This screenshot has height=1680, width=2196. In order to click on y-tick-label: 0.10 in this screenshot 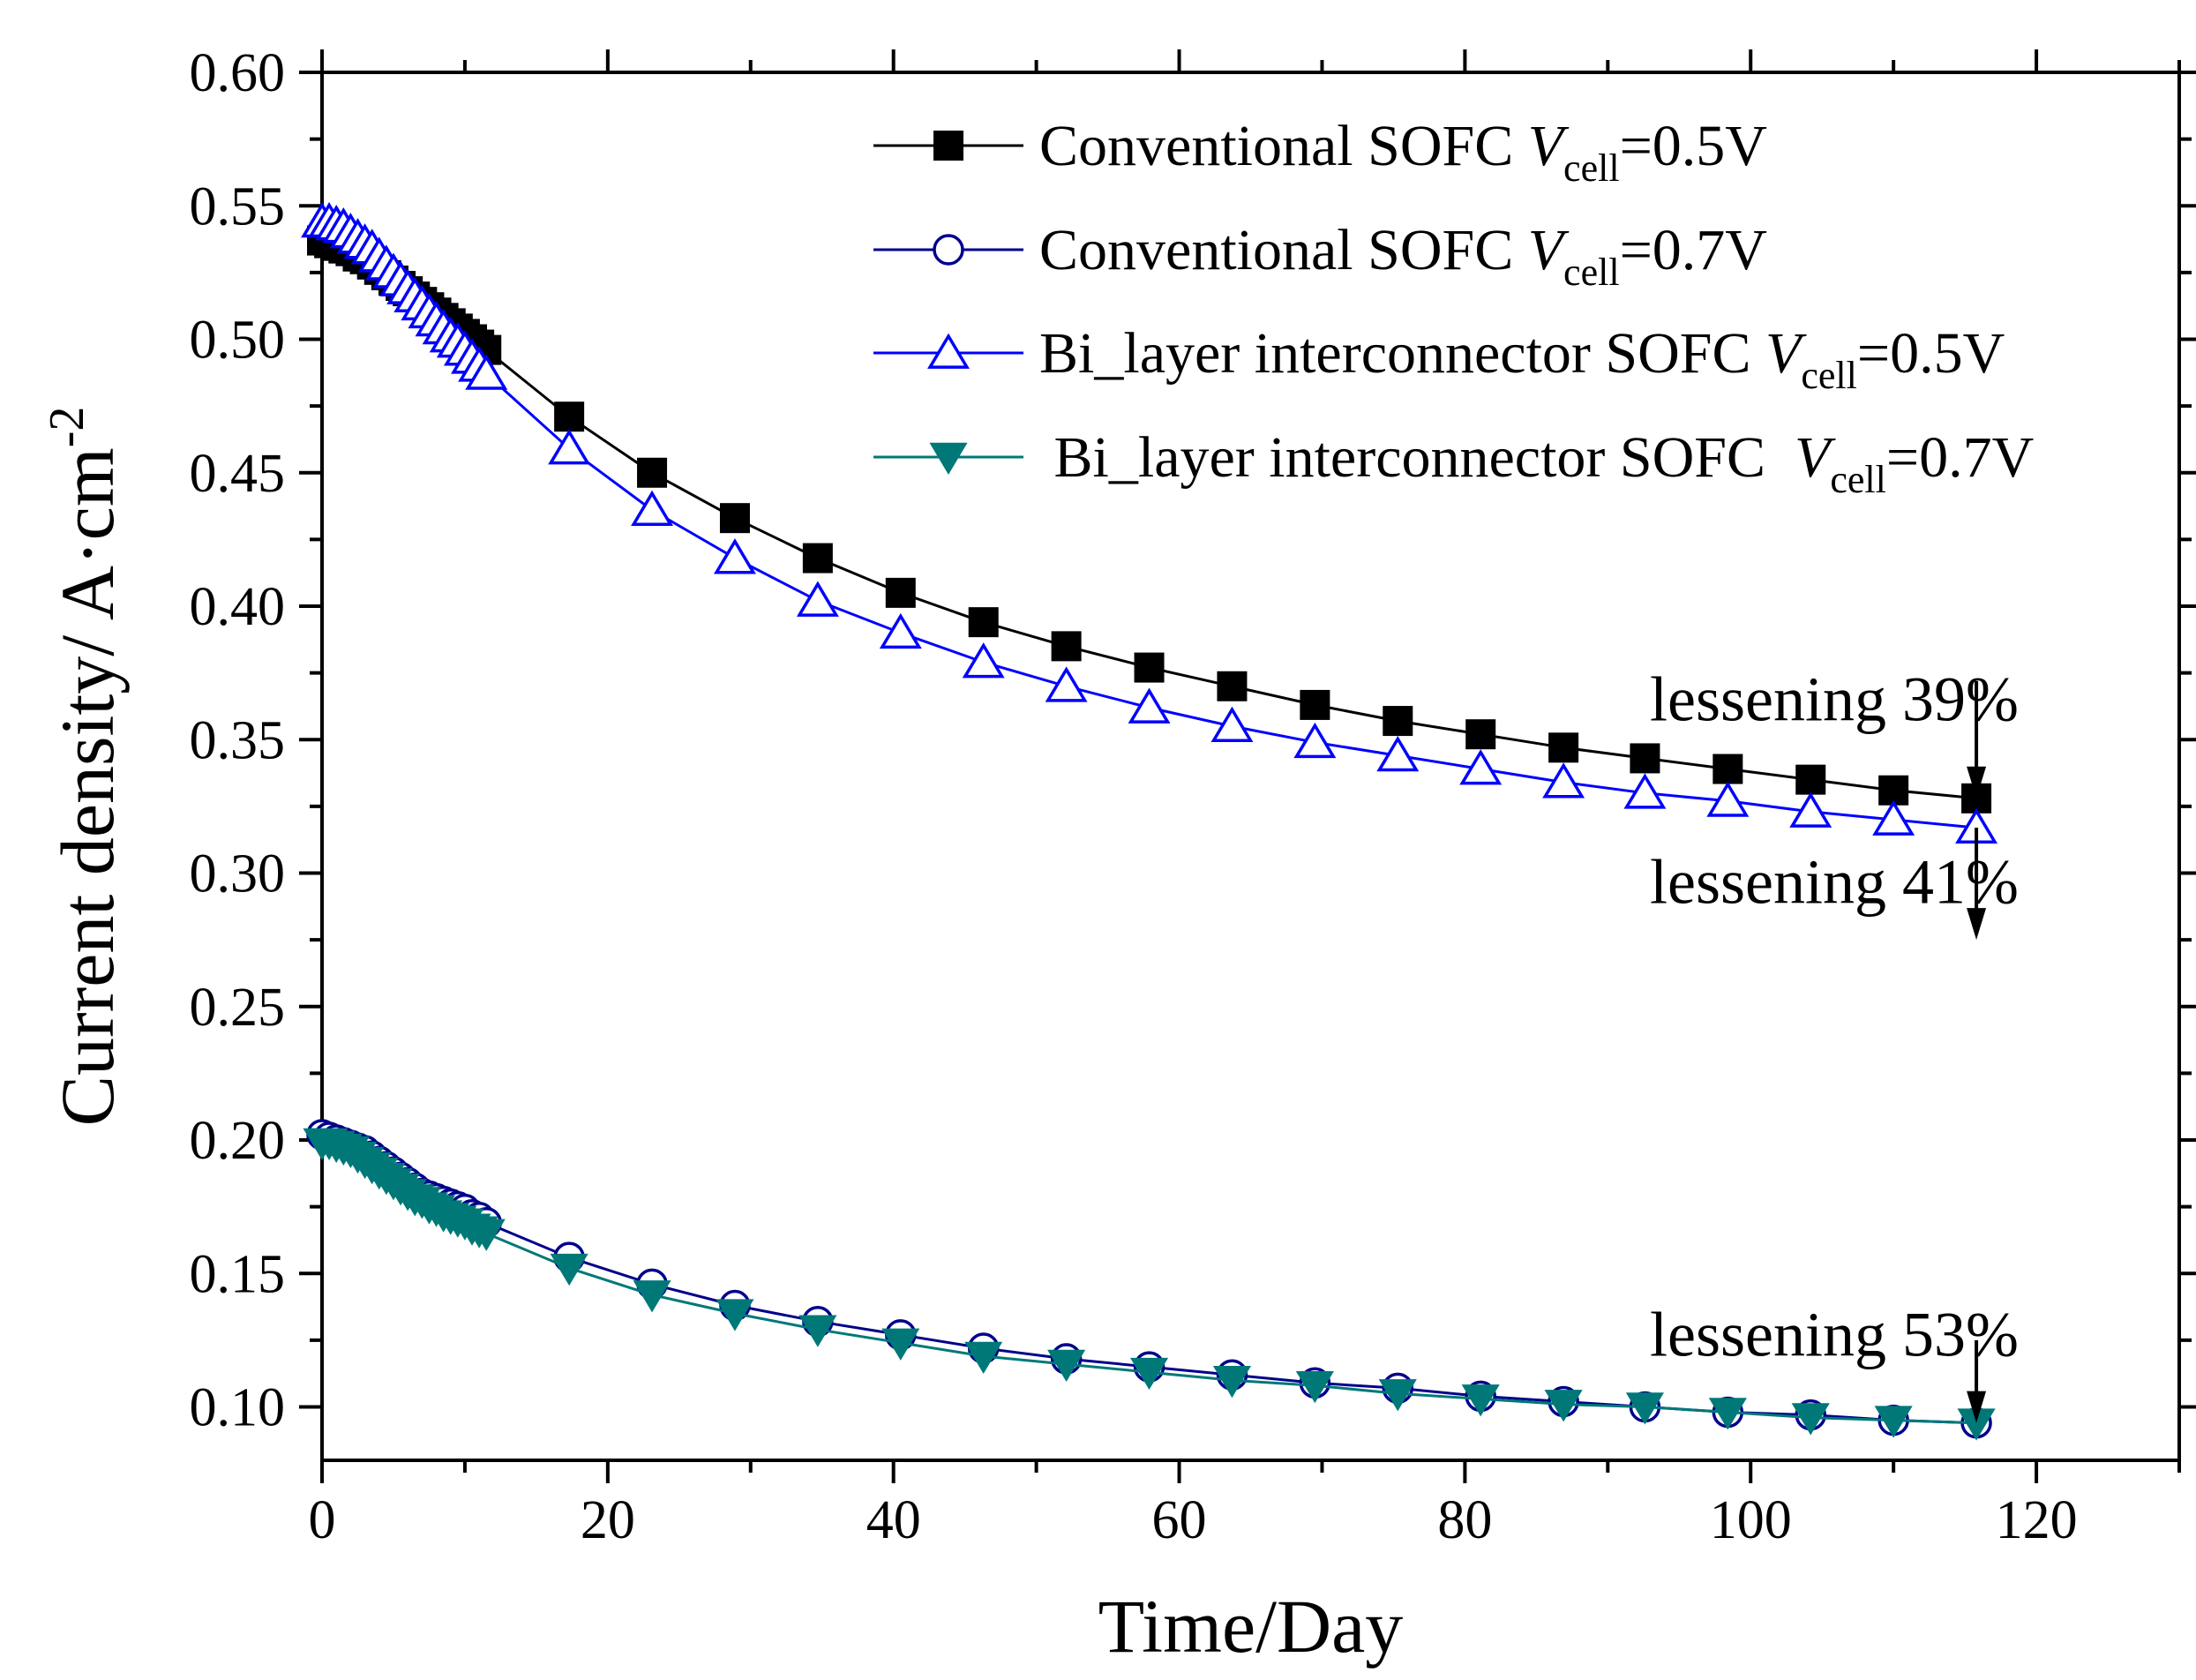, I will do `click(238, 1408)`.